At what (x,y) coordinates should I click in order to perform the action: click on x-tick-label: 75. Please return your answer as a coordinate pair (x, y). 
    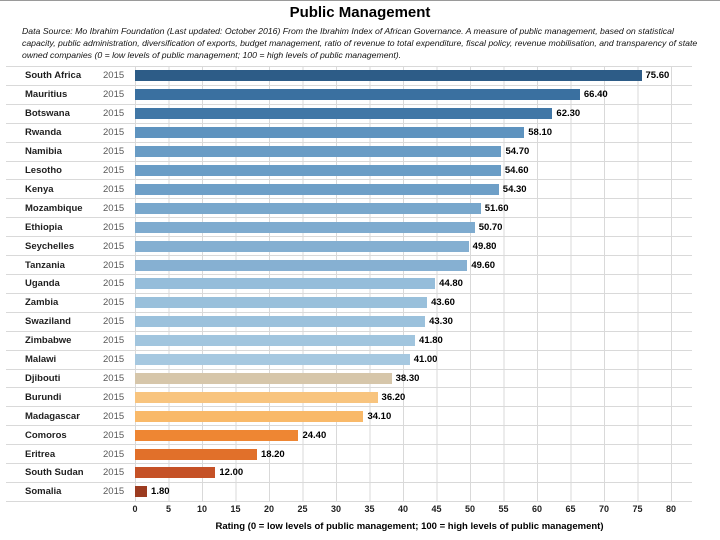
    Looking at the image, I should click on (637, 509).